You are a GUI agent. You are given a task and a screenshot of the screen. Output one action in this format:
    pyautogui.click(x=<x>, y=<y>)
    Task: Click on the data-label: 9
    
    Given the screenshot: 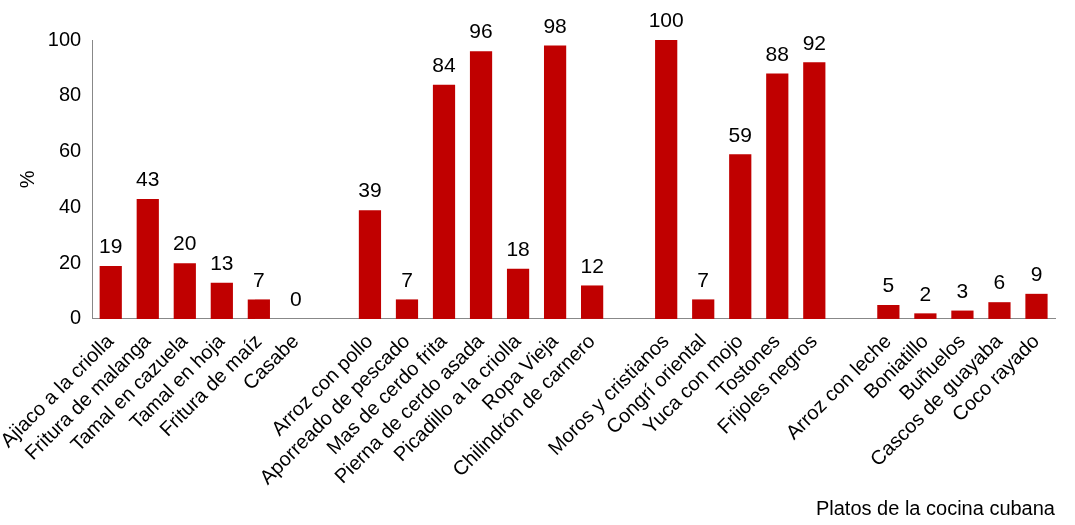 What is the action you would take?
    pyautogui.click(x=1036, y=274)
    